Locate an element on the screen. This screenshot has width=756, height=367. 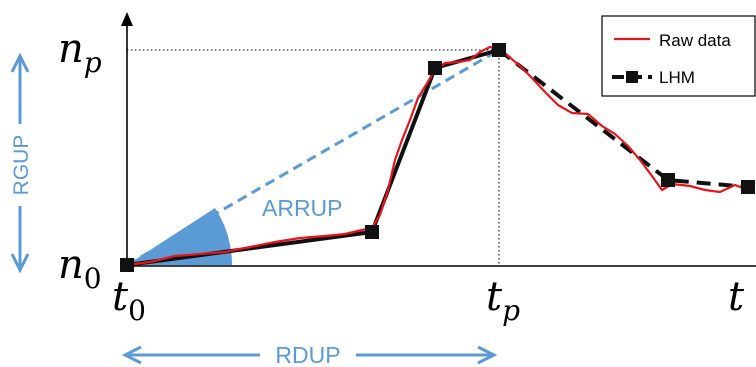
rgup-label: RGUP is located at coordinates (21, 165).